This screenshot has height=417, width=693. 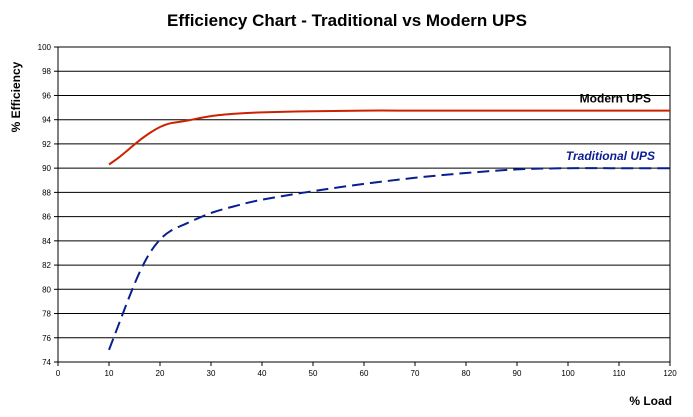 I want to click on y-tick-label: 100, so click(x=45, y=47).